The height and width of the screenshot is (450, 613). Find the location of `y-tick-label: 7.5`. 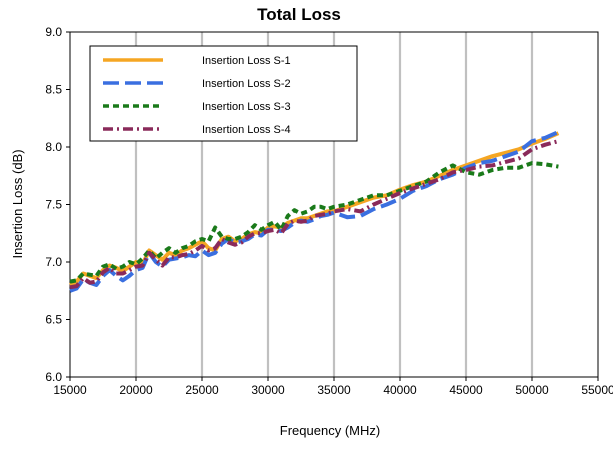

y-tick-label: 7.5 is located at coordinates (53, 205).